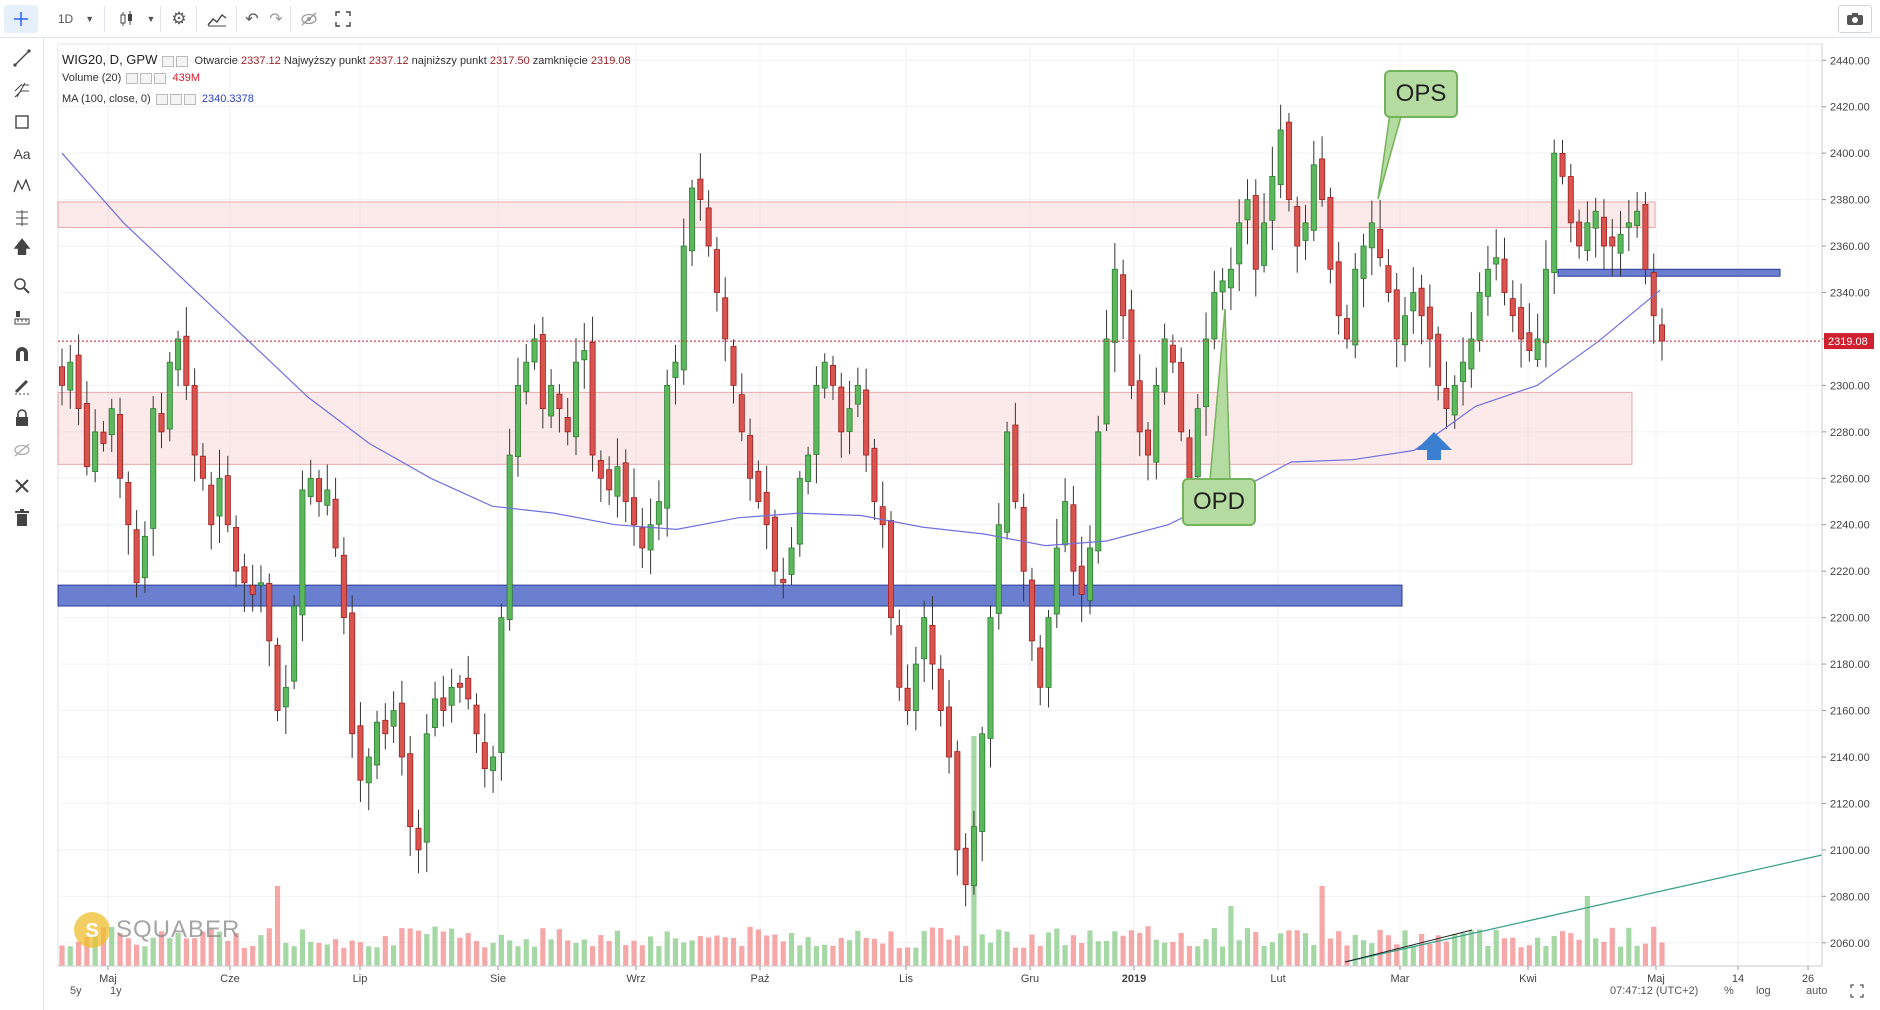  What do you see at coordinates (22, 186) in the screenshot?
I see `pattern-icon` at bounding box center [22, 186].